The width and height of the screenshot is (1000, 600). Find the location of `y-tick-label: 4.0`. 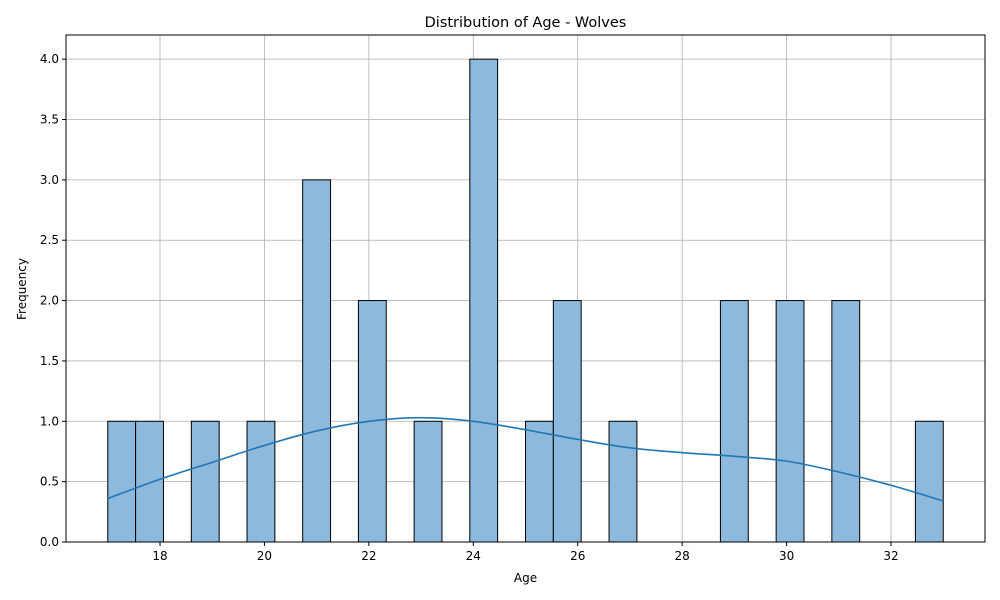

y-tick-label: 4.0 is located at coordinates (49, 59).